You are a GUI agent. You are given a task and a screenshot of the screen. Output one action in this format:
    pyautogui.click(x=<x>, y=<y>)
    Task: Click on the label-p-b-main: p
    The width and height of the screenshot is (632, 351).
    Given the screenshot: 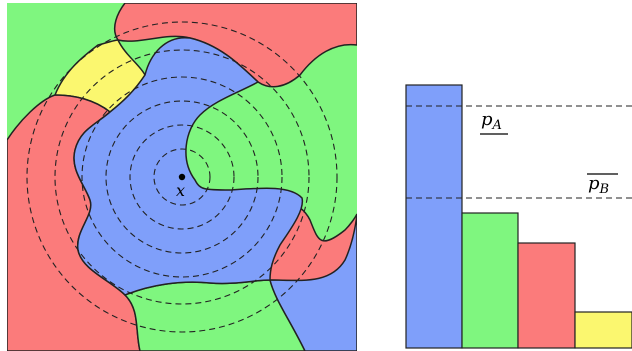 What is the action you would take?
    pyautogui.click(x=594, y=183)
    